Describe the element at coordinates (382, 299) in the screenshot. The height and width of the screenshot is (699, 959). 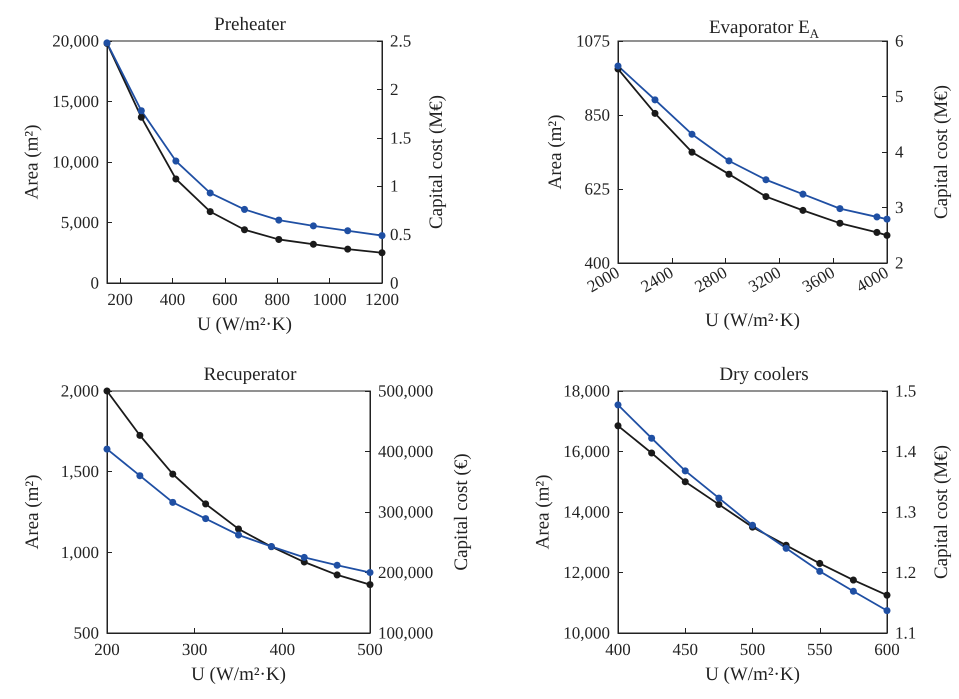
I see `x-tick-label: 1200` at that location.